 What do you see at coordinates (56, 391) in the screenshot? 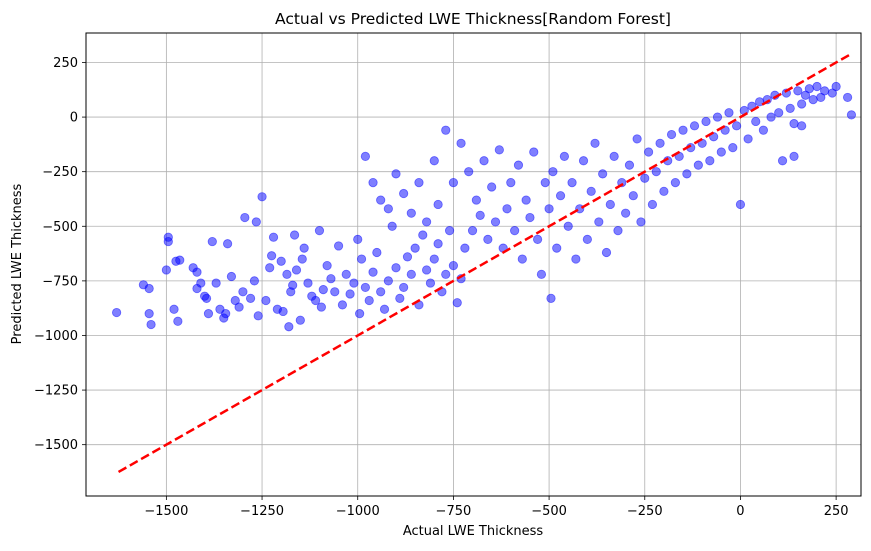
I see `y-tick-label: −1250` at bounding box center [56, 391].